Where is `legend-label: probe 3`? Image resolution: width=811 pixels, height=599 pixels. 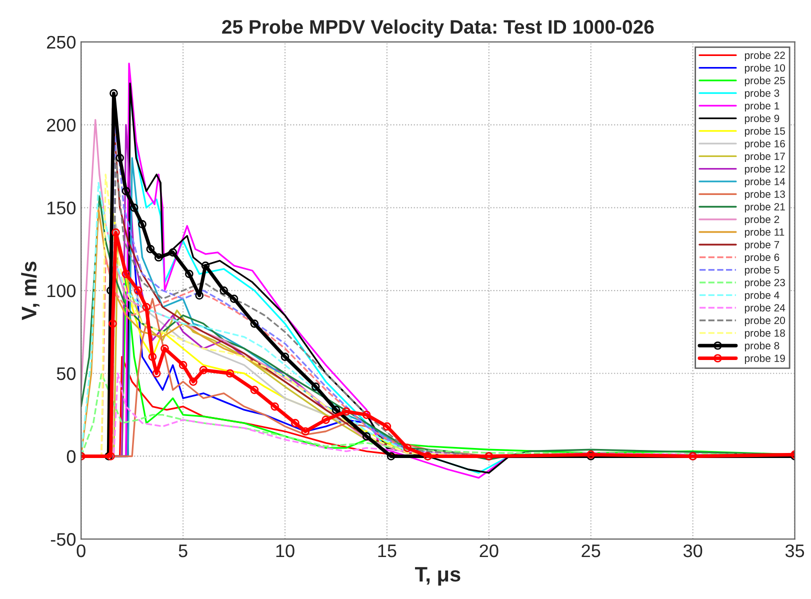
legend-label: probe 3 is located at coordinates (762, 94).